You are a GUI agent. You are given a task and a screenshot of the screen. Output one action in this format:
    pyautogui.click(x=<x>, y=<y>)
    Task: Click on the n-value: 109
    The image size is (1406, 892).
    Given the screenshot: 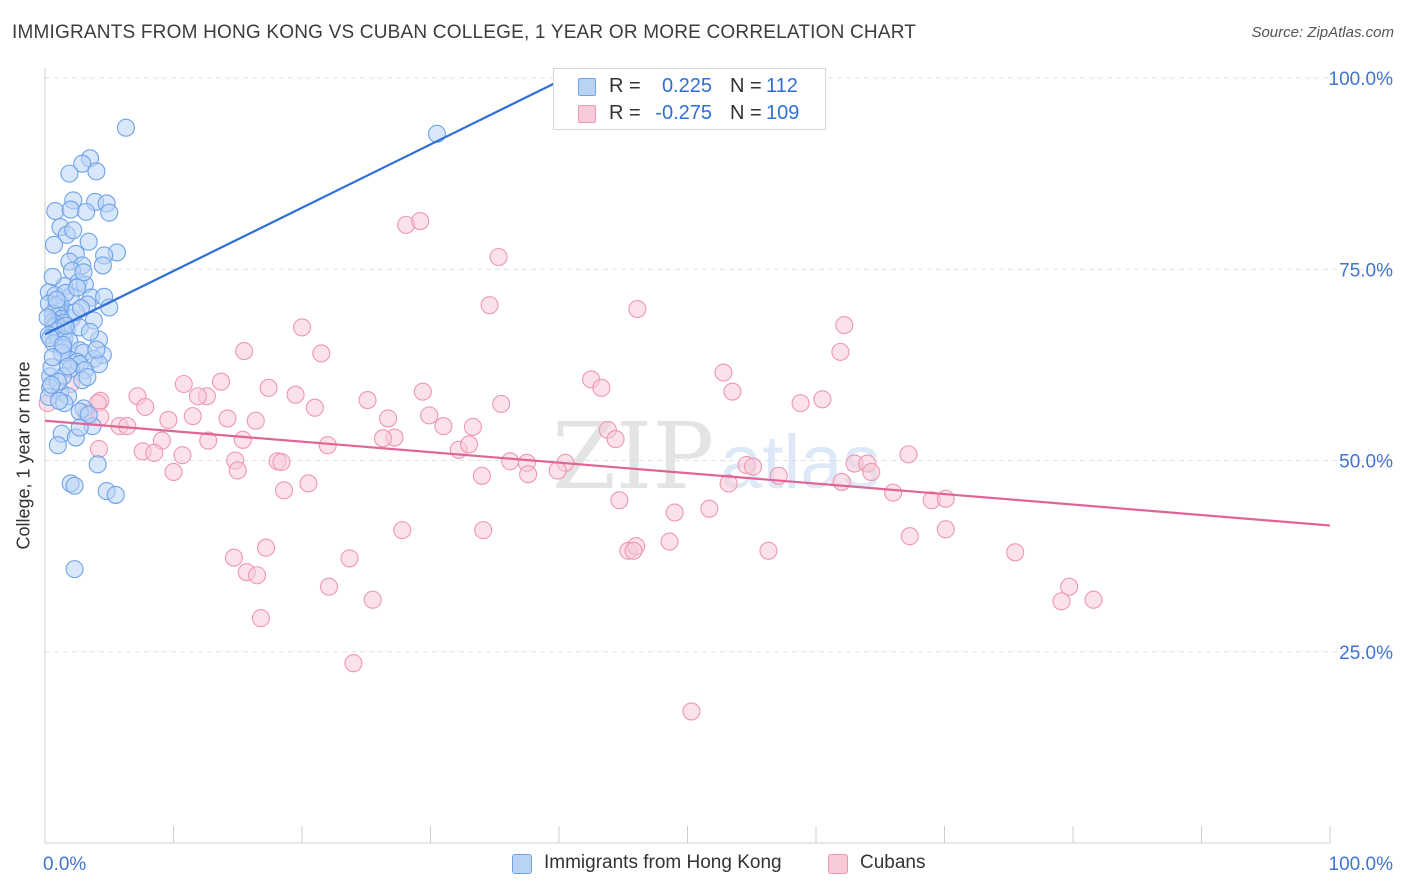 What is the action you would take?
    pyautogui.click(x=783, y=113)
    